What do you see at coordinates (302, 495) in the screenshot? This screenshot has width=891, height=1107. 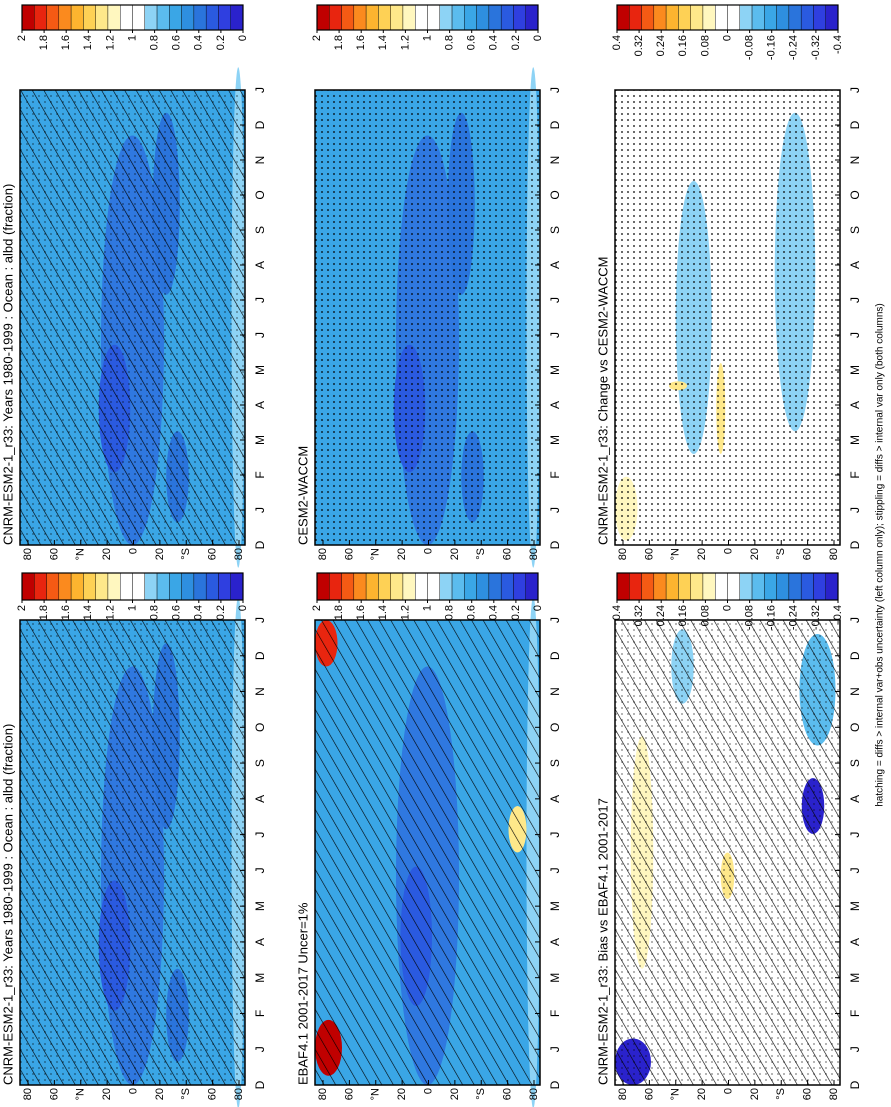 I see `panel-title: CESM2-WACCM` at bounding box center [302, 495].